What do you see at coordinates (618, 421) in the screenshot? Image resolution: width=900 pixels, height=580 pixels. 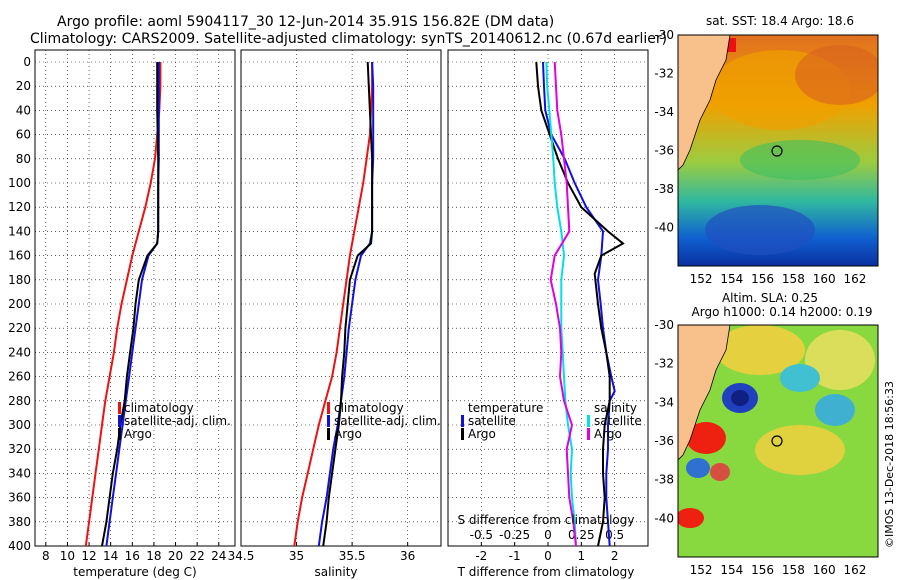 I see `legend-label-s-satellite: satellite` at bounding box center [618, 421].